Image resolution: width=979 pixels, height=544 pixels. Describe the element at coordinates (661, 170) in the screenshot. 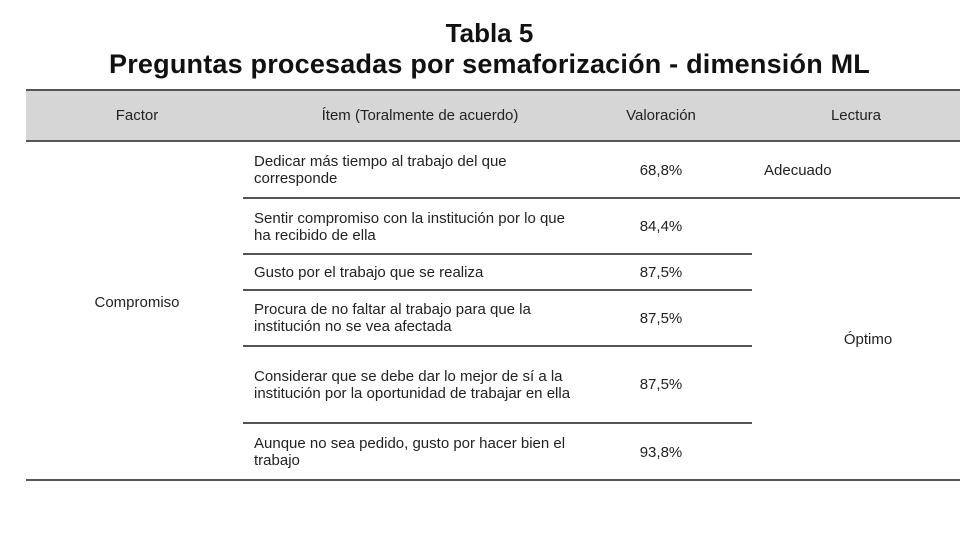

I see `row-valoracion: 68,8%` at that location.